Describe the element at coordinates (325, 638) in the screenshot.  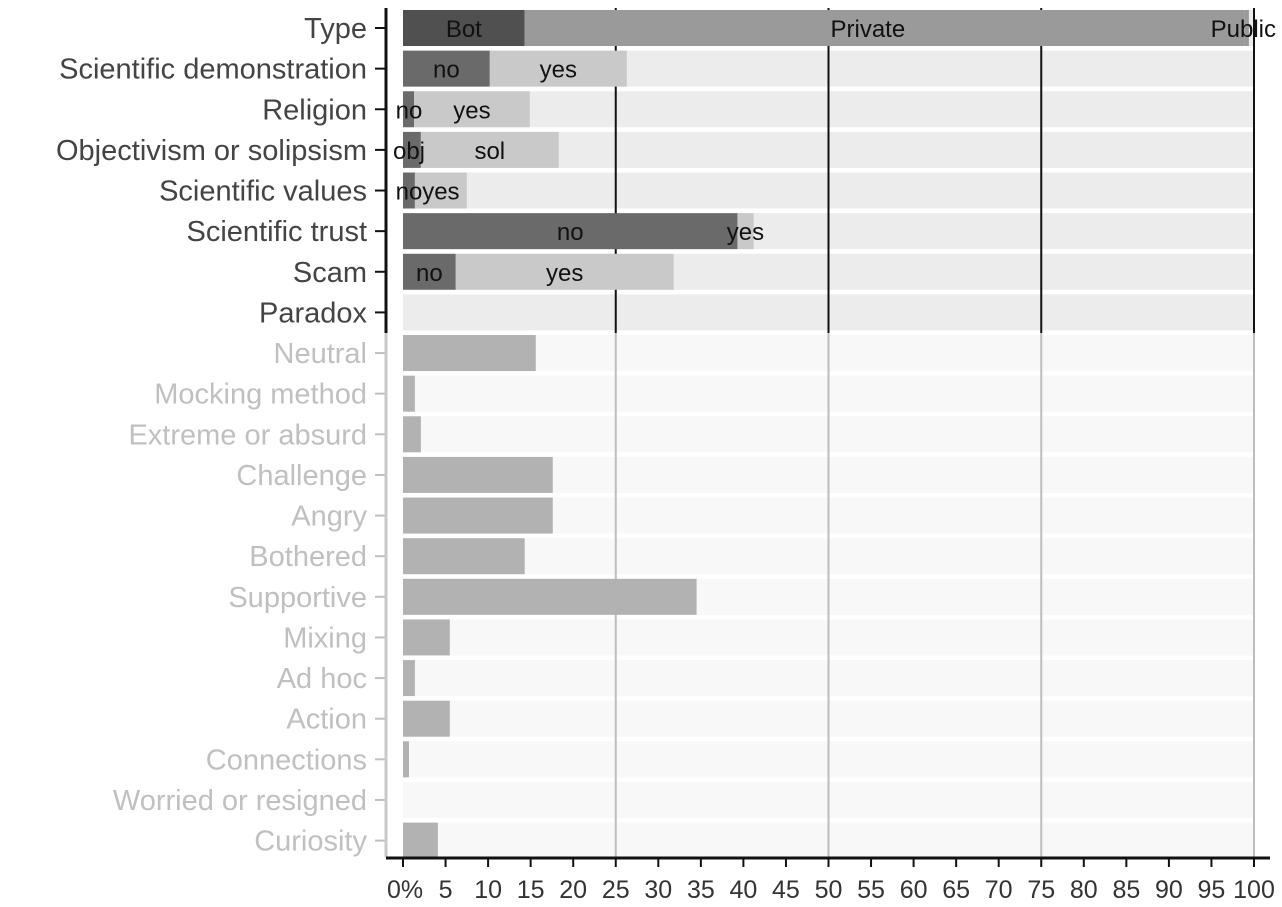
I see `y-tick-label: Mixing` at that location.